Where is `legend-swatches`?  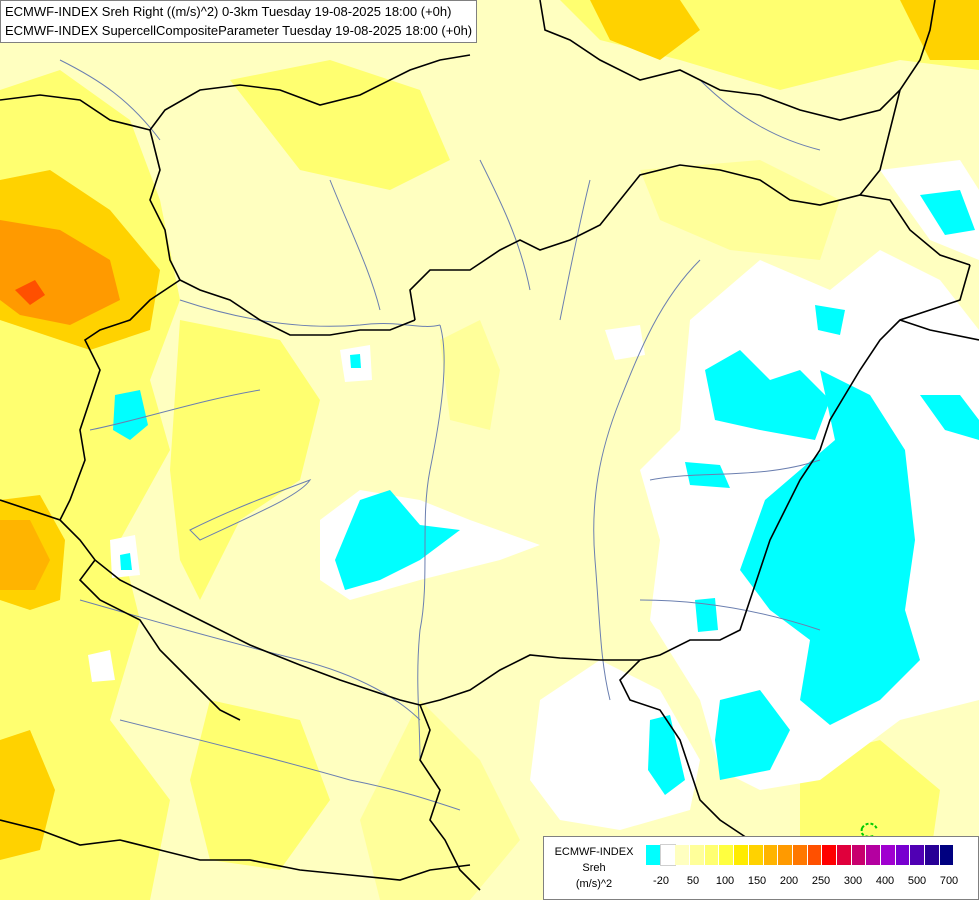
legend-swatches is located at coordinates (800, 855).